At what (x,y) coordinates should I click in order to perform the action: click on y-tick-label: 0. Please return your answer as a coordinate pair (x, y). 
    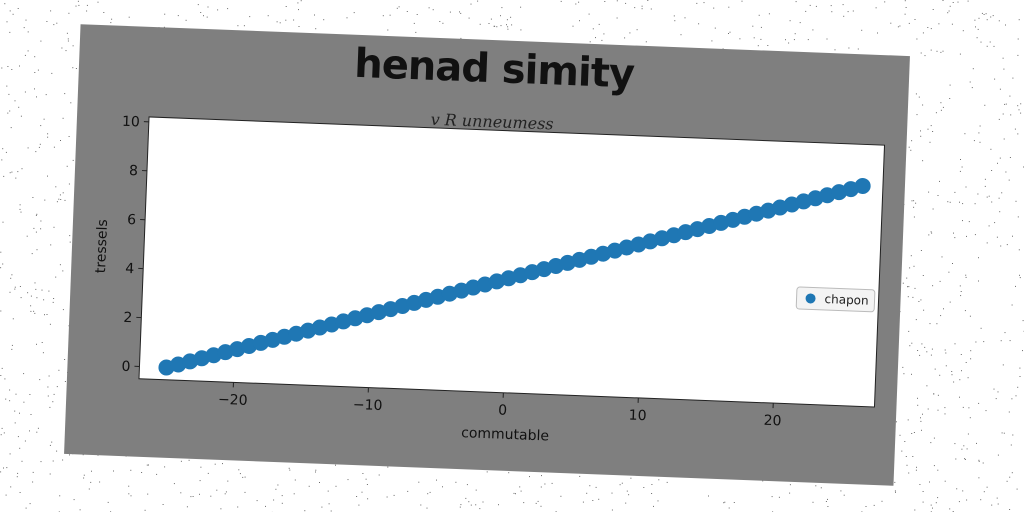
    Looking at the image, I should click on (126, 367).